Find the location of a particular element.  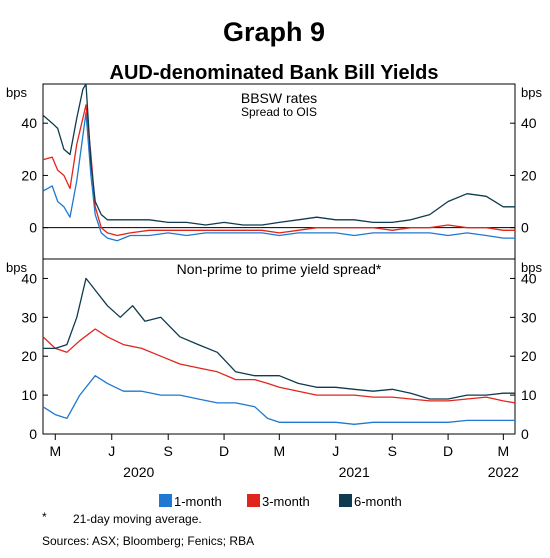

top-right-unit-label: bps is located at coordinates (531, 92).